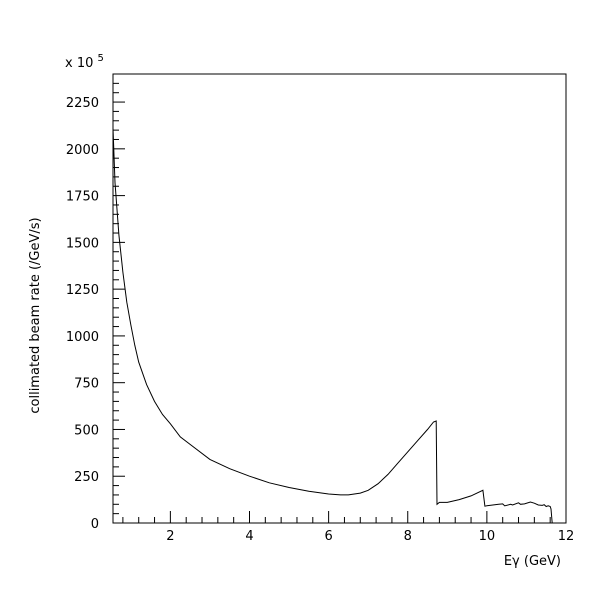  Describe the element at coordinates (82, 103) in the screenshot. I see `y-tick-label: 2250` at that location.